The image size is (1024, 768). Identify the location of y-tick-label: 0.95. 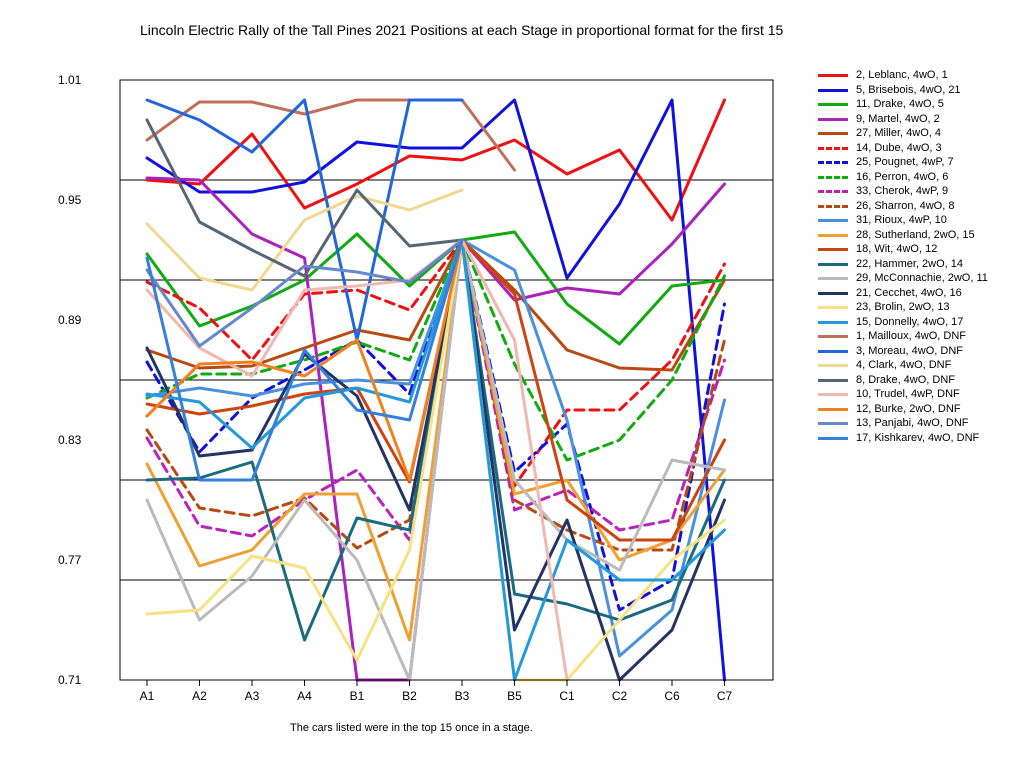
(70, 200).